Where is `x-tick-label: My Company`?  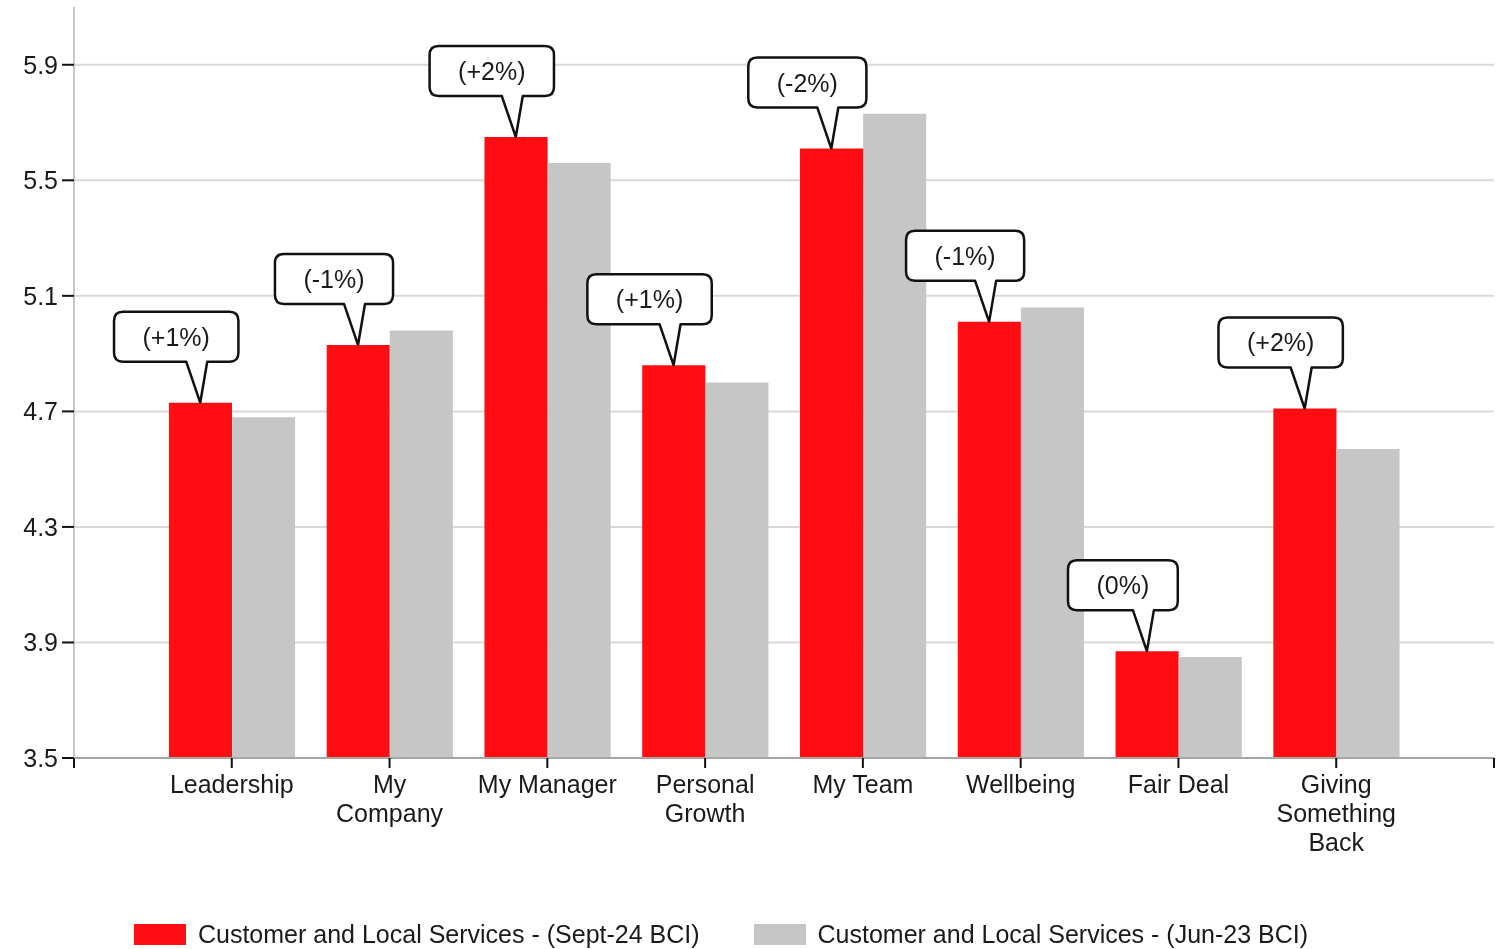
x-tick-label: My Company is located at coordinates (390, 798).